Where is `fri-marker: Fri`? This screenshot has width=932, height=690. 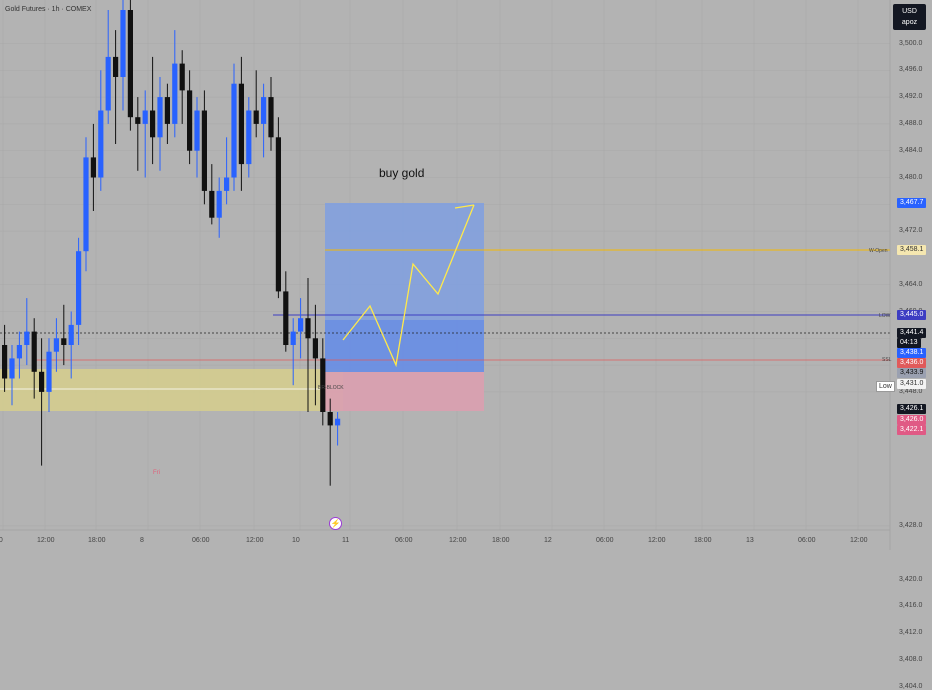
fri-marker: Fri is located at coordinates (156, 473).